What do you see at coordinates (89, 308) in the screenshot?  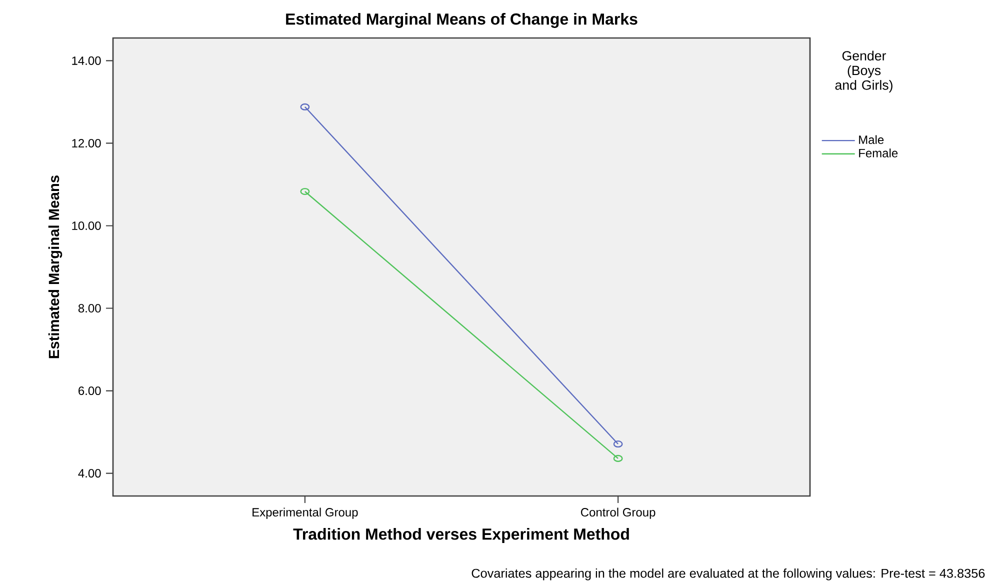 I see `y-tick-label: 8.00` at bounding box center [89, 308].